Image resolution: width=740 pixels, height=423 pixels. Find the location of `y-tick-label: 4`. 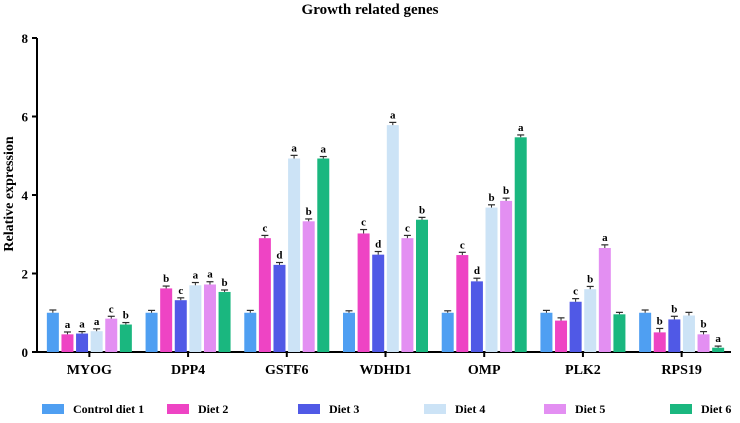

y-tick-label: 4 is located at coordinates (25, 195).